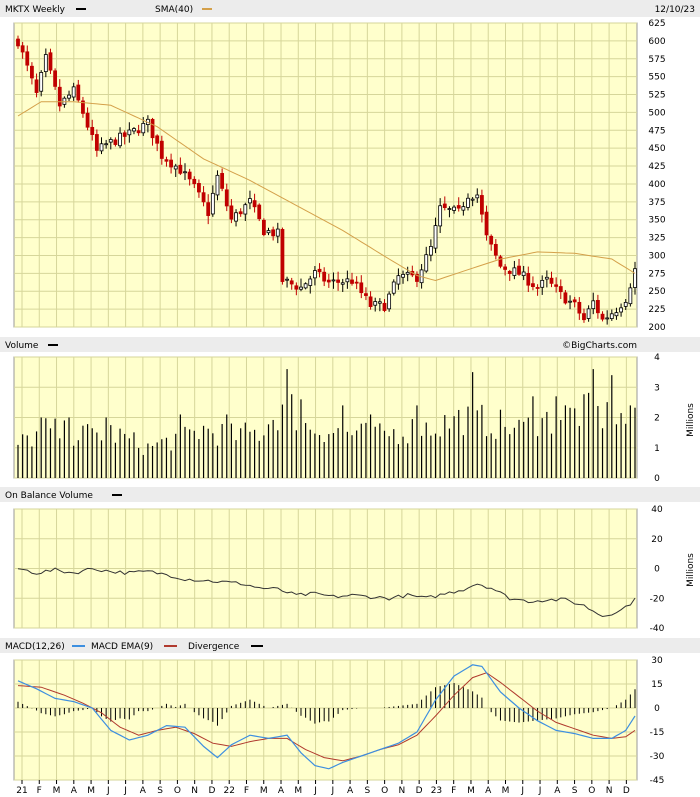 The height and width of the screenshot is (797, 700). I want to click on volume-header-bar, so click(350, 344).